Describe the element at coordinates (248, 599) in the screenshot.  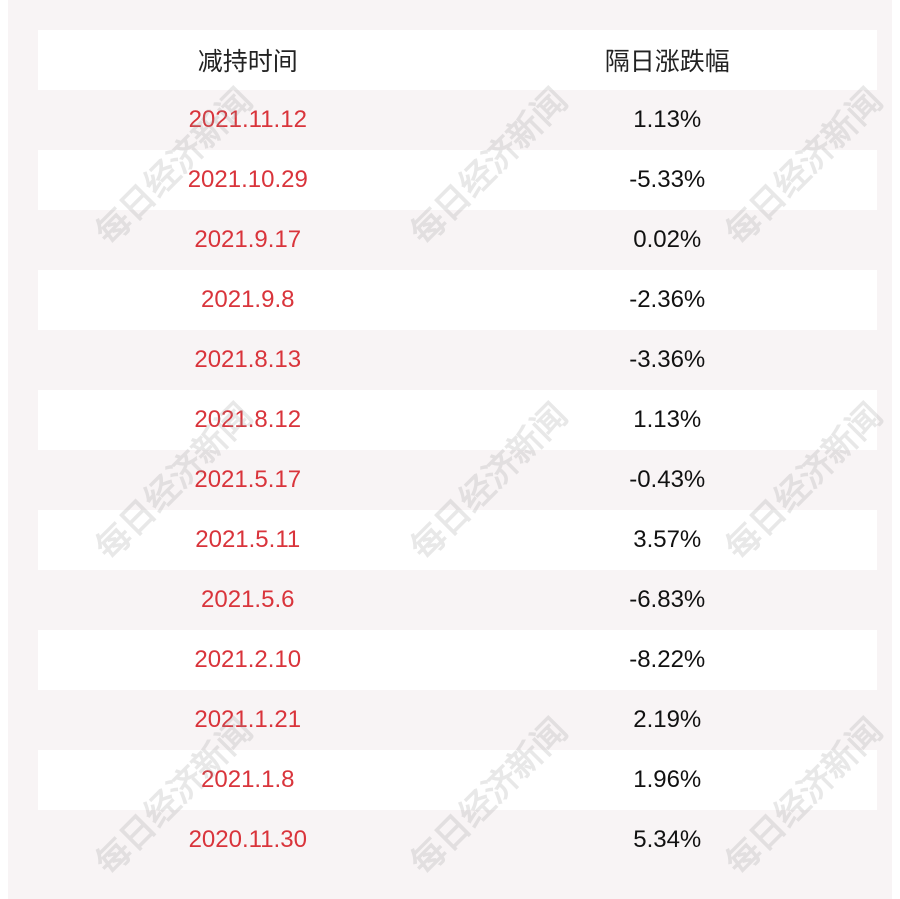
I see `date-cell: 2021.5.6` at that location.